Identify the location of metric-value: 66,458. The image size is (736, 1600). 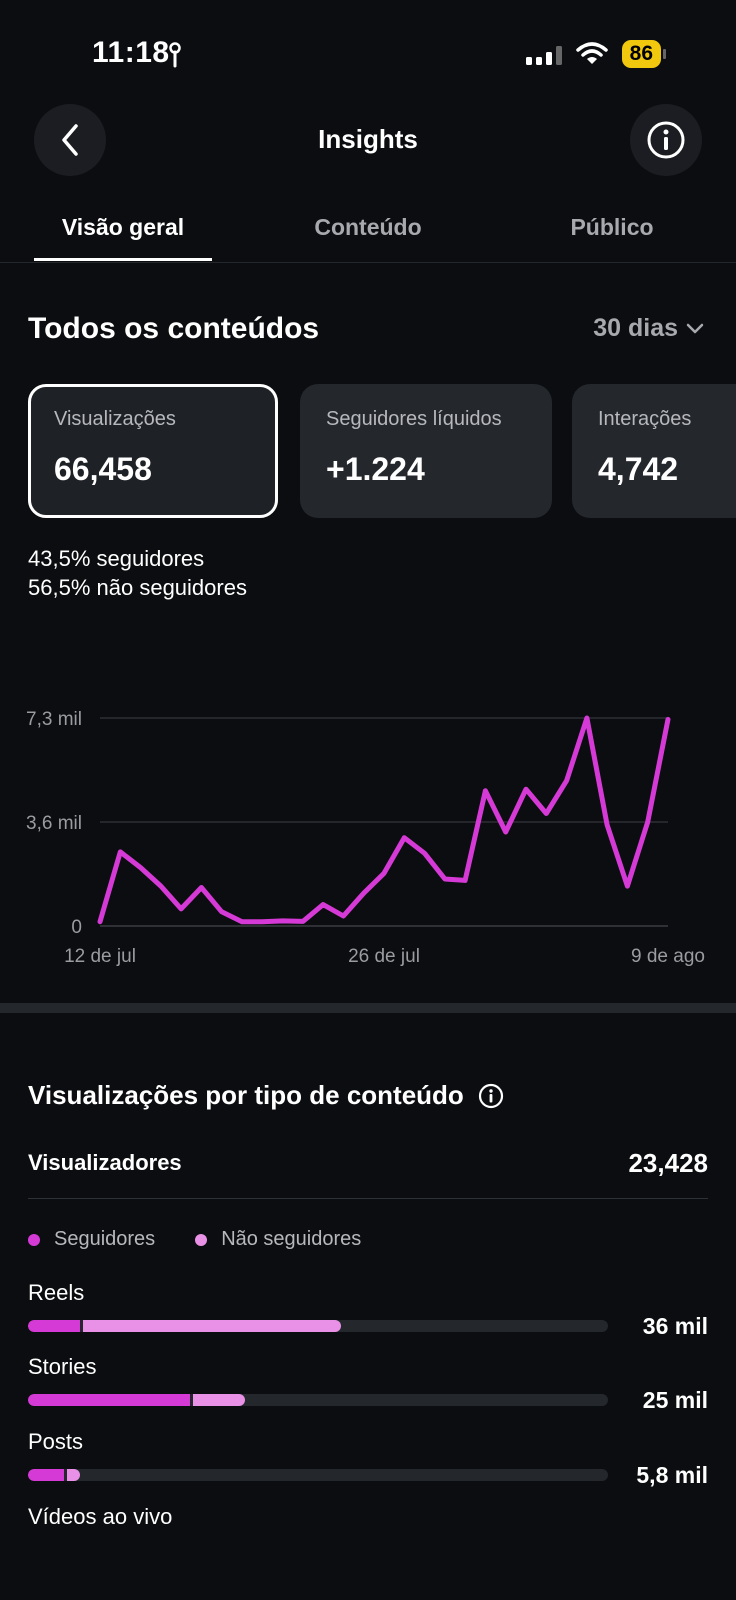
(103, 469).